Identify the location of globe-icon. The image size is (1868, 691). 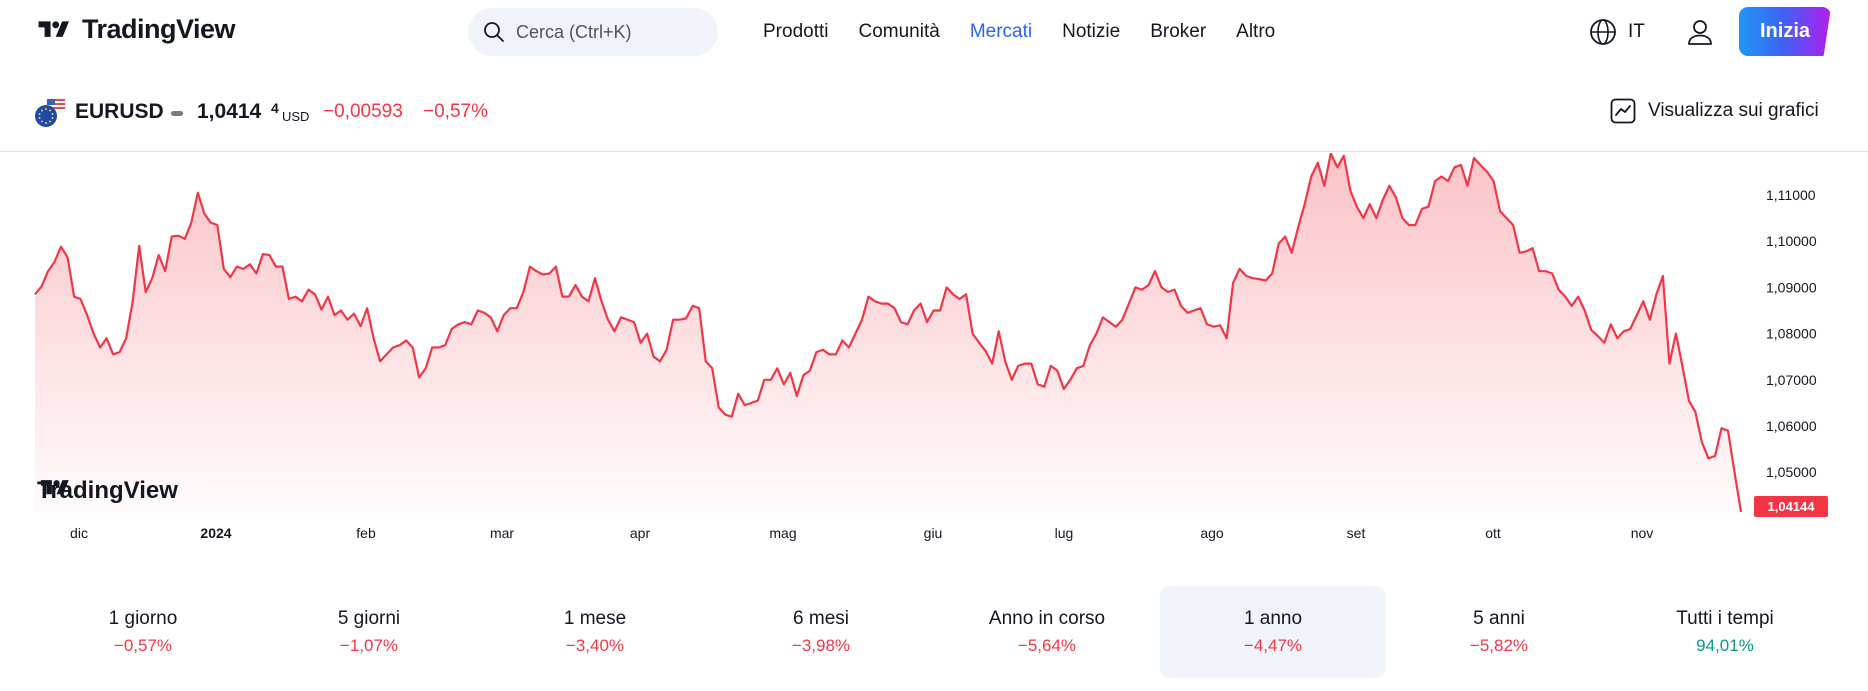
(1603, 32).